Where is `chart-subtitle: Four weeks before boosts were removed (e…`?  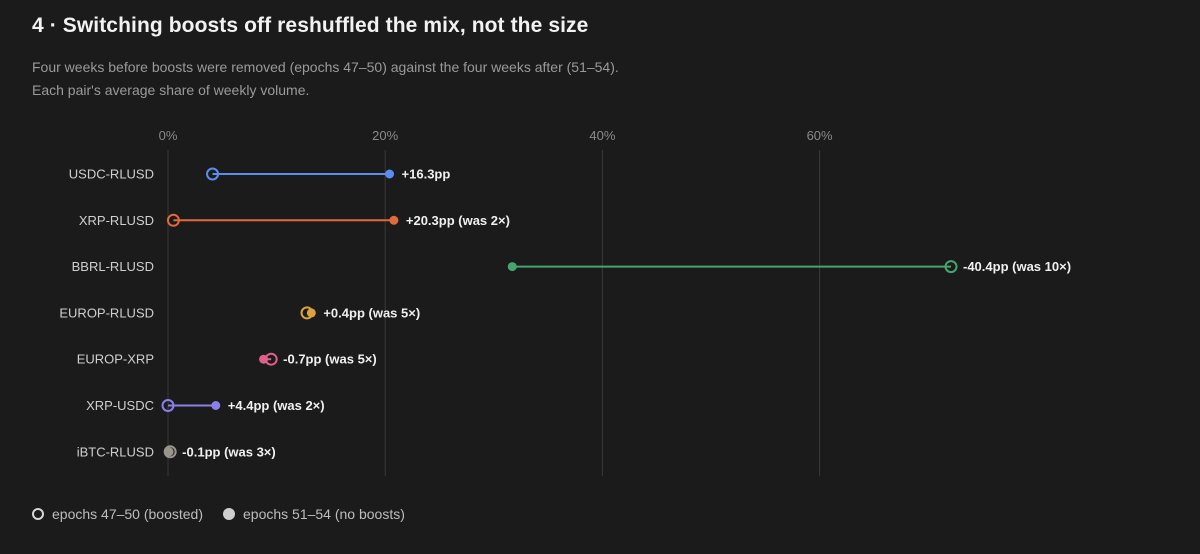 chart-subtitle: Four weeks before boosts were removed (e… is located at coordinates (325, 79).